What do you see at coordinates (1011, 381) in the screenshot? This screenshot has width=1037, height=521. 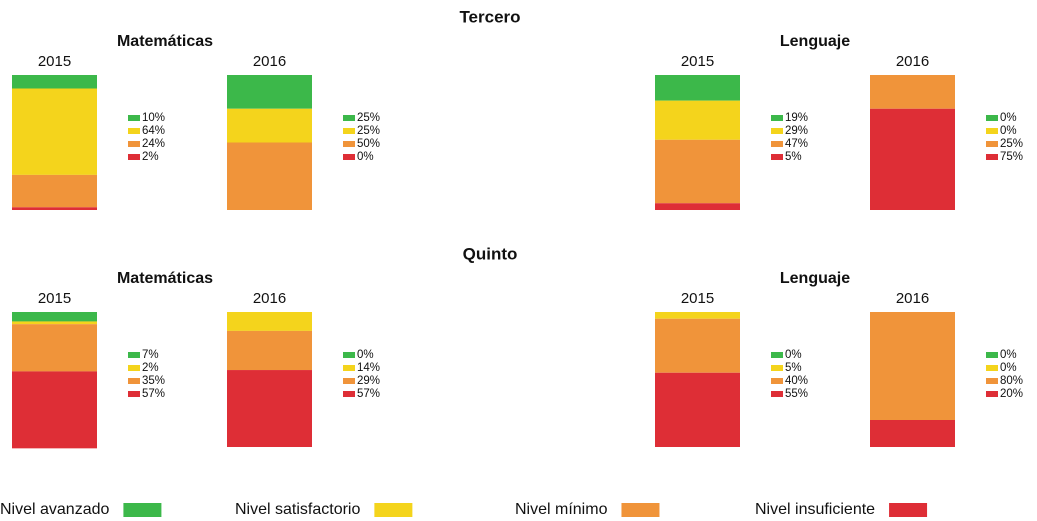 I see `value-label: 80%` at bounding box center [1011, 381].